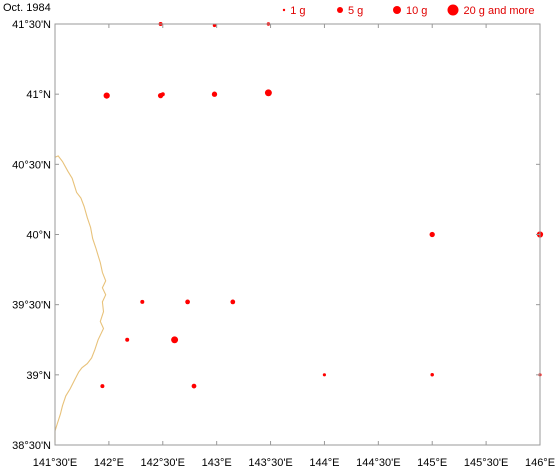 The width and height of the screenshot is (556, 471). Describe the element at coordinates (38, 95) in the screenshot. I see `y-tick-label: 41°N` at that location.